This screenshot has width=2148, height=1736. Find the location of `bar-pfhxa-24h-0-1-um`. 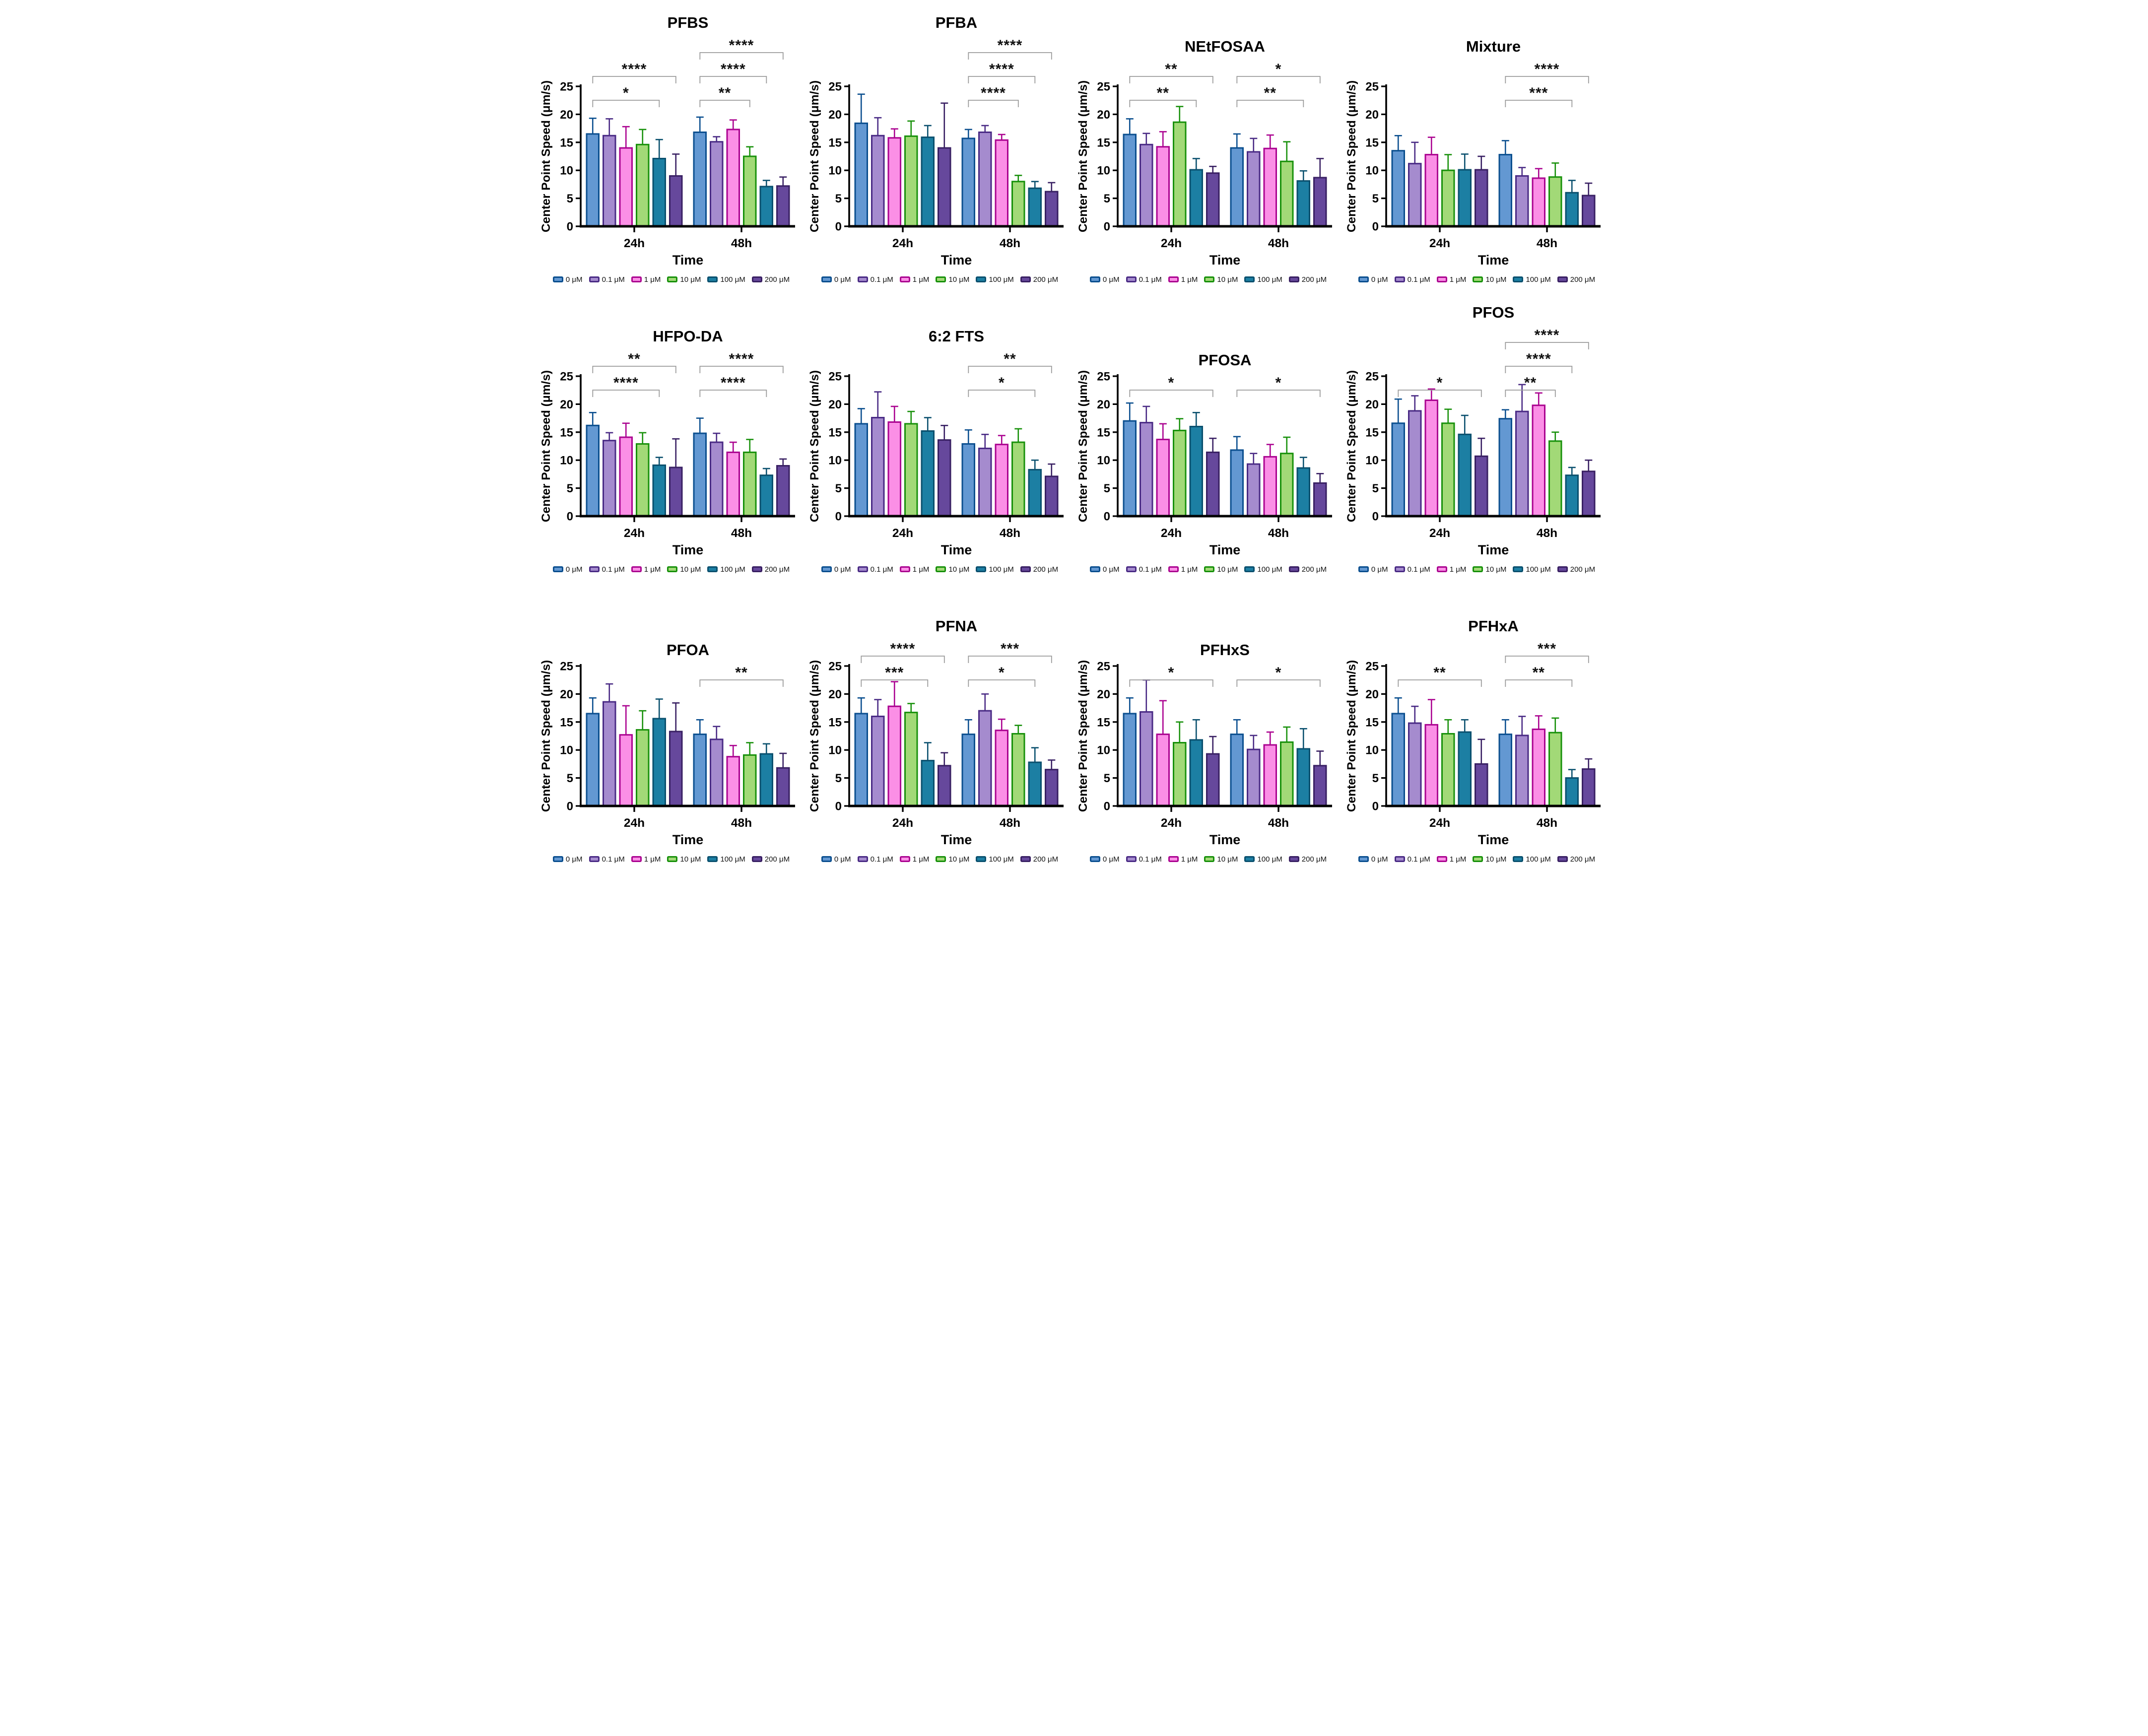

bar-pfhxa-24h-0-1-um is located at coordinates (1415, 764).